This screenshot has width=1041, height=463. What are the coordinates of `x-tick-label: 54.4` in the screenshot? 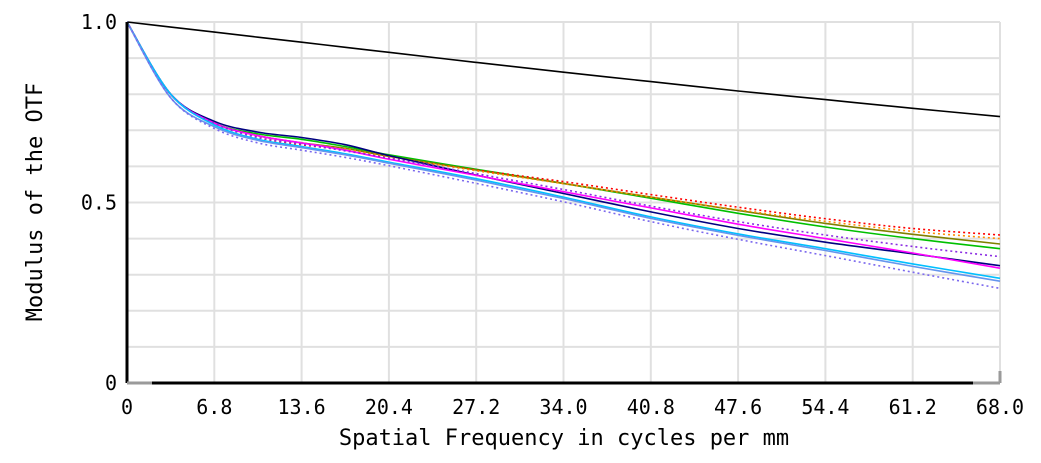 It's located at (825, 407).